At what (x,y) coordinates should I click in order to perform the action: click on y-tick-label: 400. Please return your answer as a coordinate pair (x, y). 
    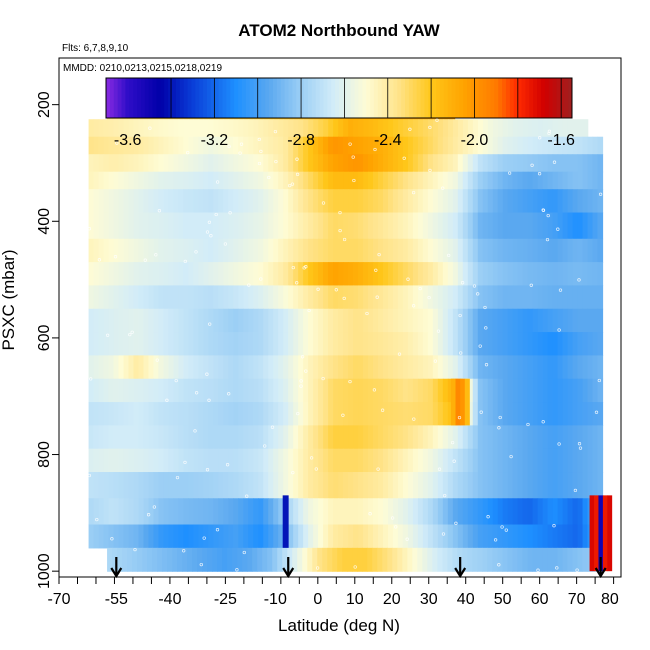
    Looking at the image, I should click on (44, 221).